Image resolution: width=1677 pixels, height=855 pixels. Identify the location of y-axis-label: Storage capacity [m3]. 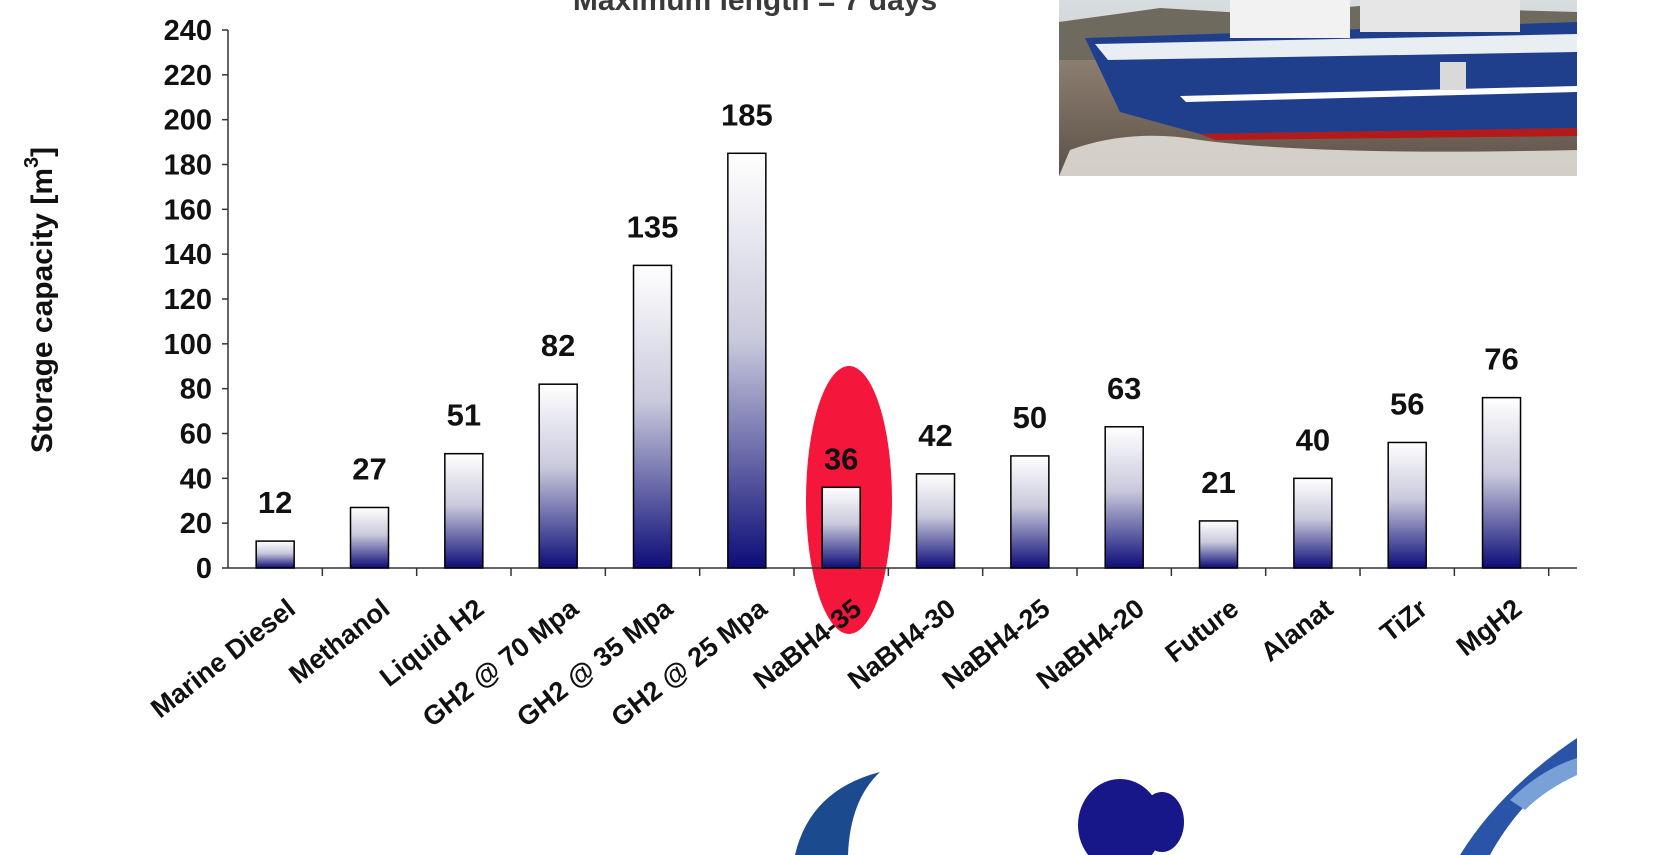
(40, 300).